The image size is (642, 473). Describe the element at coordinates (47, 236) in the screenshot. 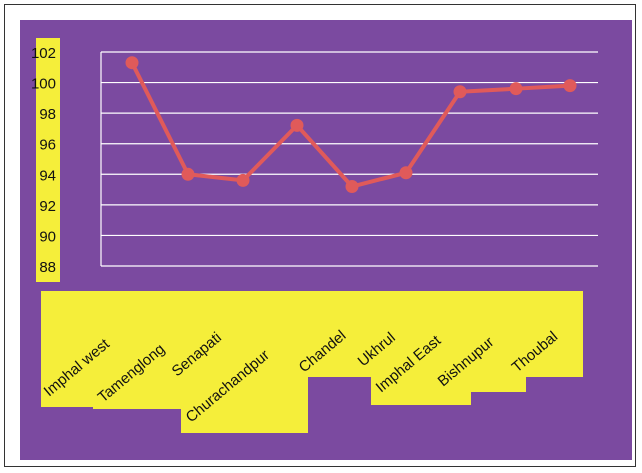

I see `y-tick-label: 90` at that location.